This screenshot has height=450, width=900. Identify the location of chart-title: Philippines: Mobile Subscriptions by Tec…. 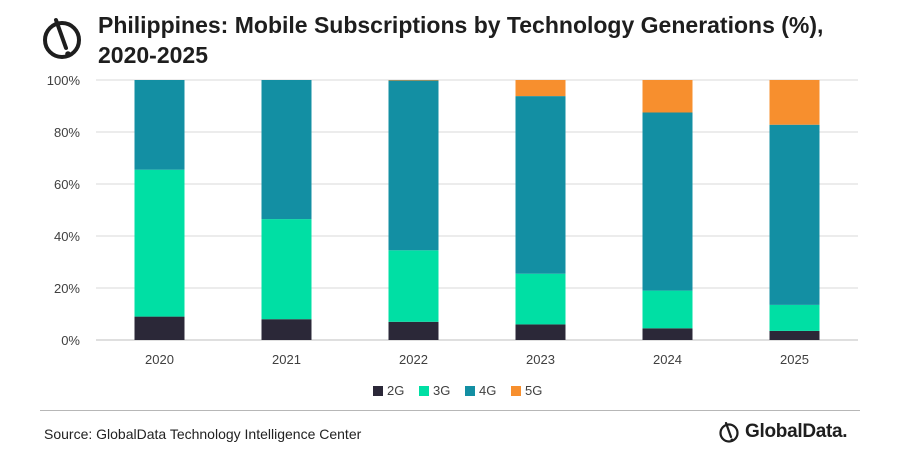
(461, 40).